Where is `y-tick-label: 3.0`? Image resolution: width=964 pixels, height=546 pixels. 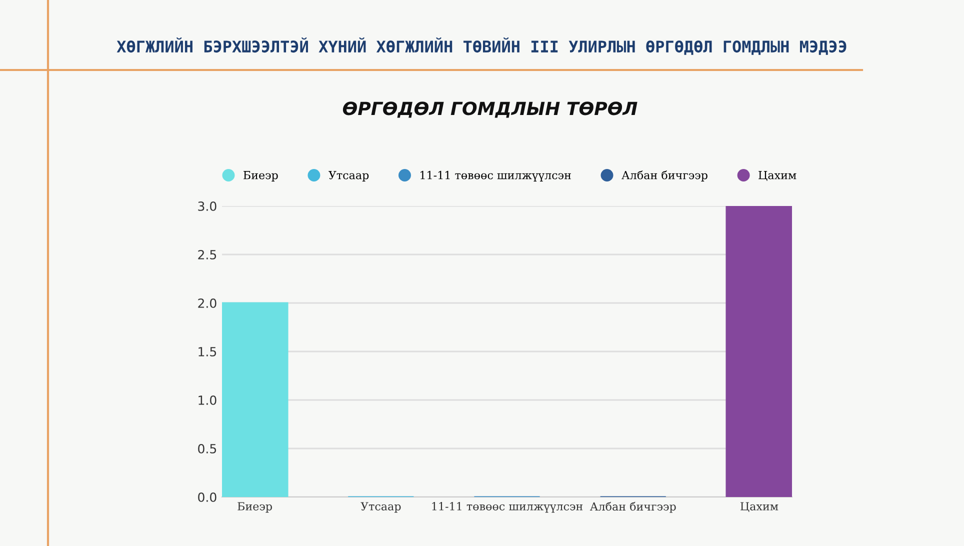 y-tick-label: 3.0 is located at coordinates (207, 206).